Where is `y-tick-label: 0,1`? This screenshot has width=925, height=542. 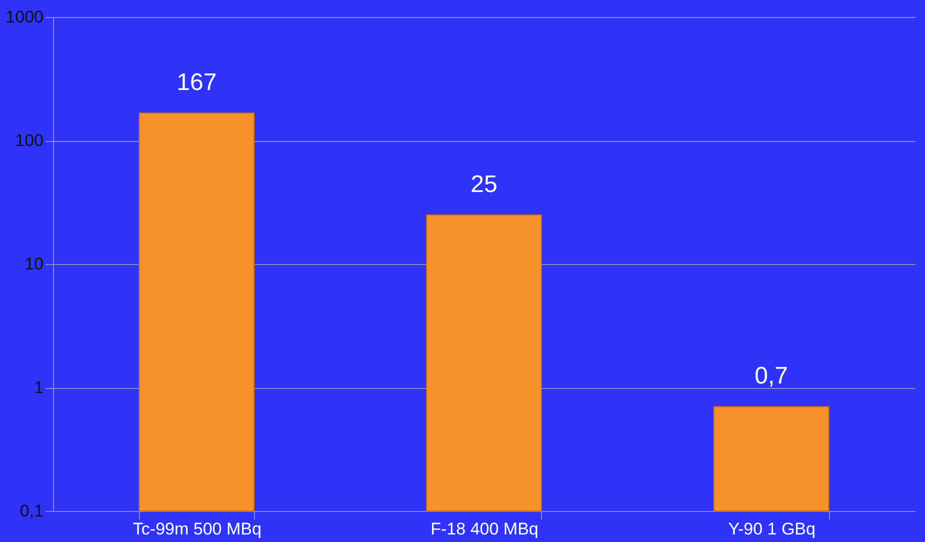 y-tick-label: 0,1 is located at coordinates (32, 511).